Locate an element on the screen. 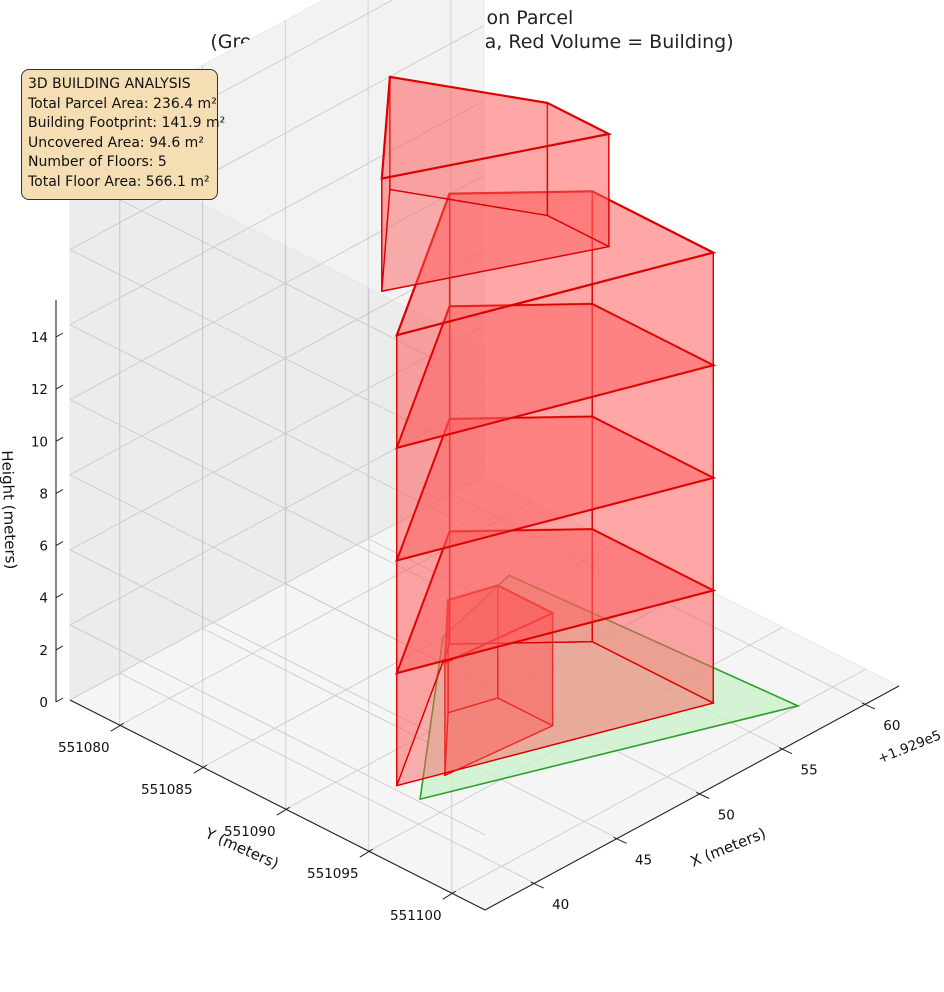 The width and height of the screenshot is (944, 992). y-tick-label: 551090 is located at coordinates (250, 832).